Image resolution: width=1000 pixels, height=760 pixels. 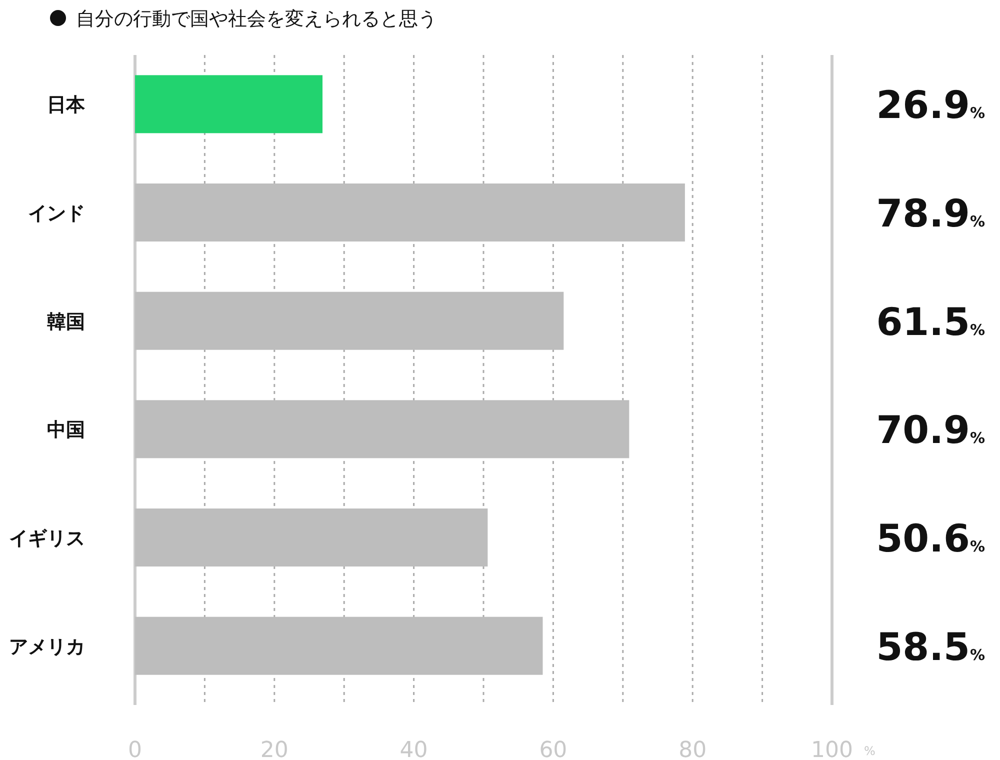 I want to click on y-tick-label: 日本, so click(x=66, y=105).